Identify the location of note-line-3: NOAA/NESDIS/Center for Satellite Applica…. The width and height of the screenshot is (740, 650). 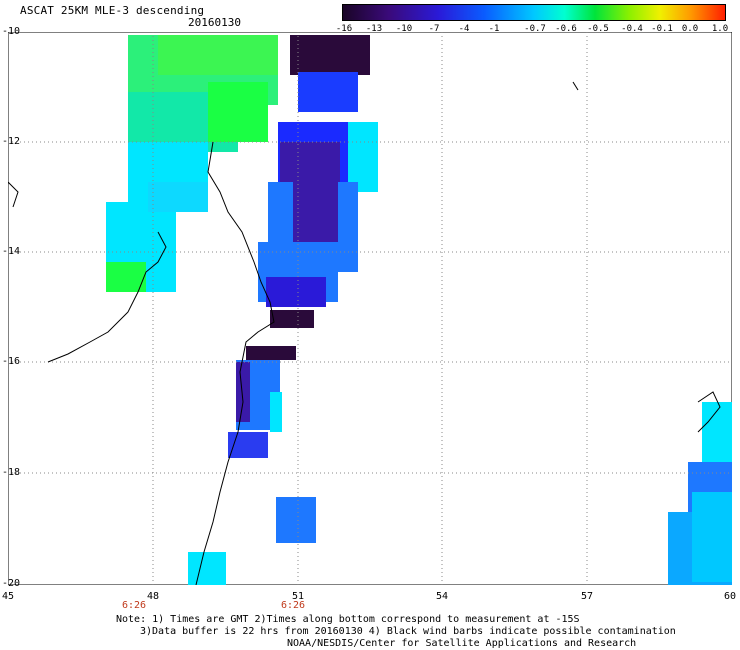
(462, 643).